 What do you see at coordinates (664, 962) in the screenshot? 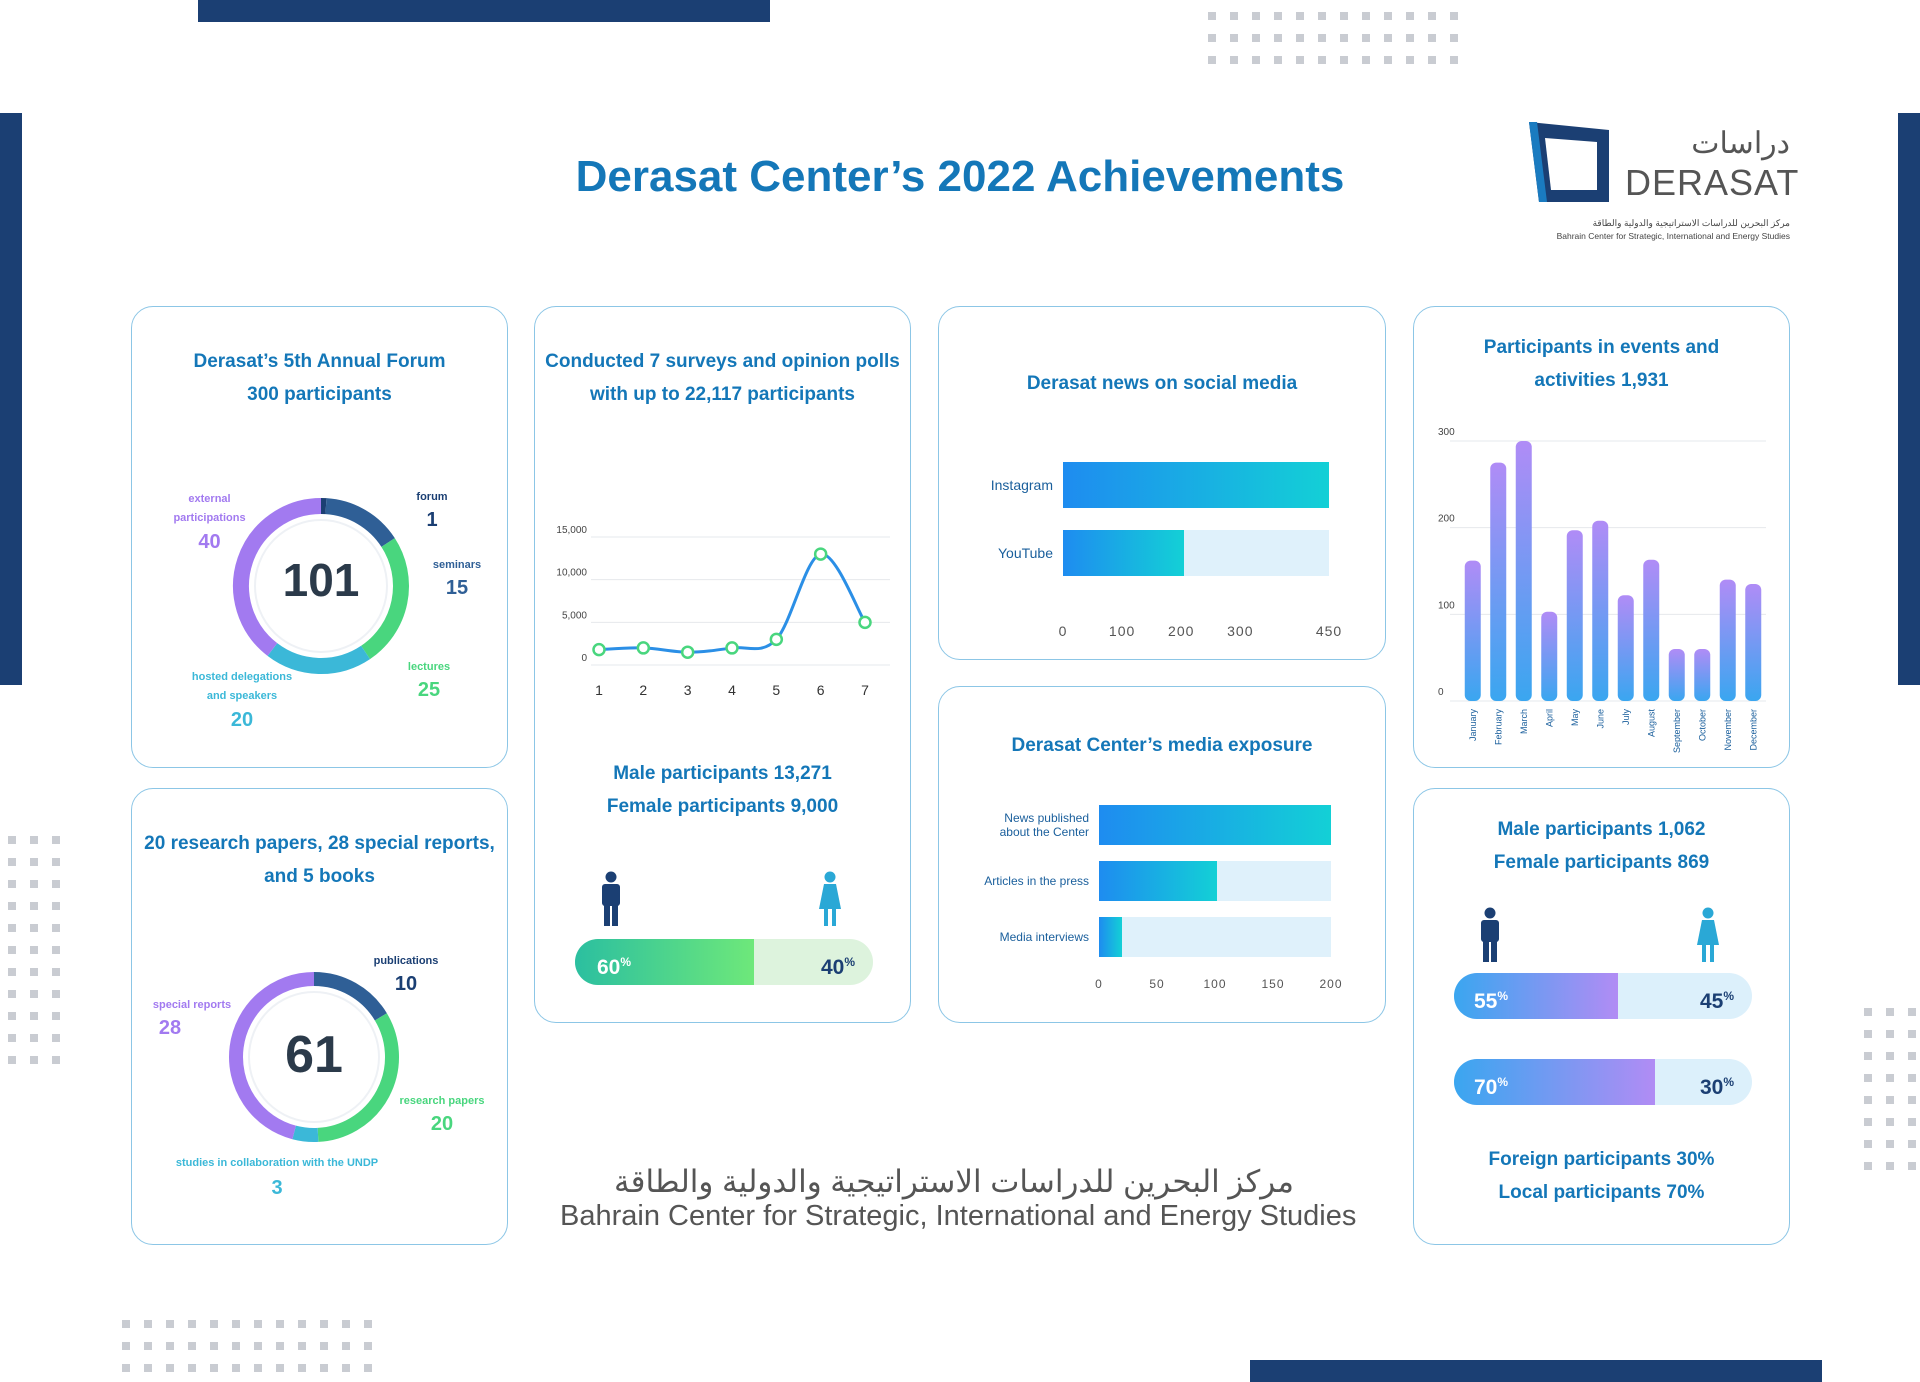
I see `surveys-male-fill` at bounding box center [664, 962].